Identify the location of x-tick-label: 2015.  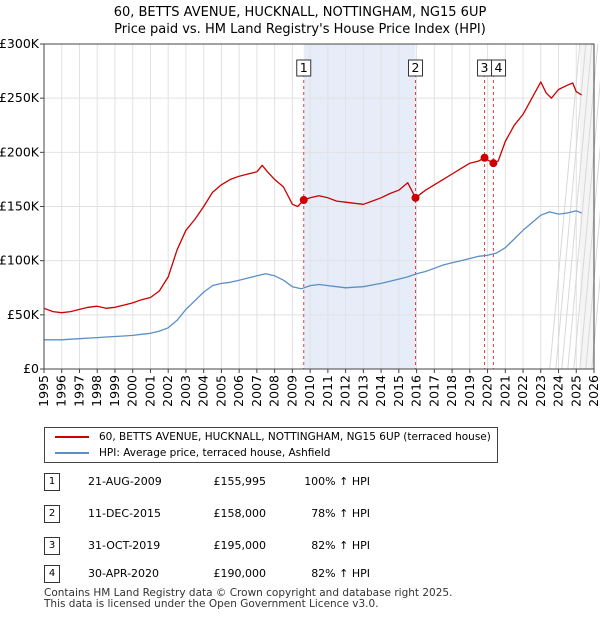
(398, 391).